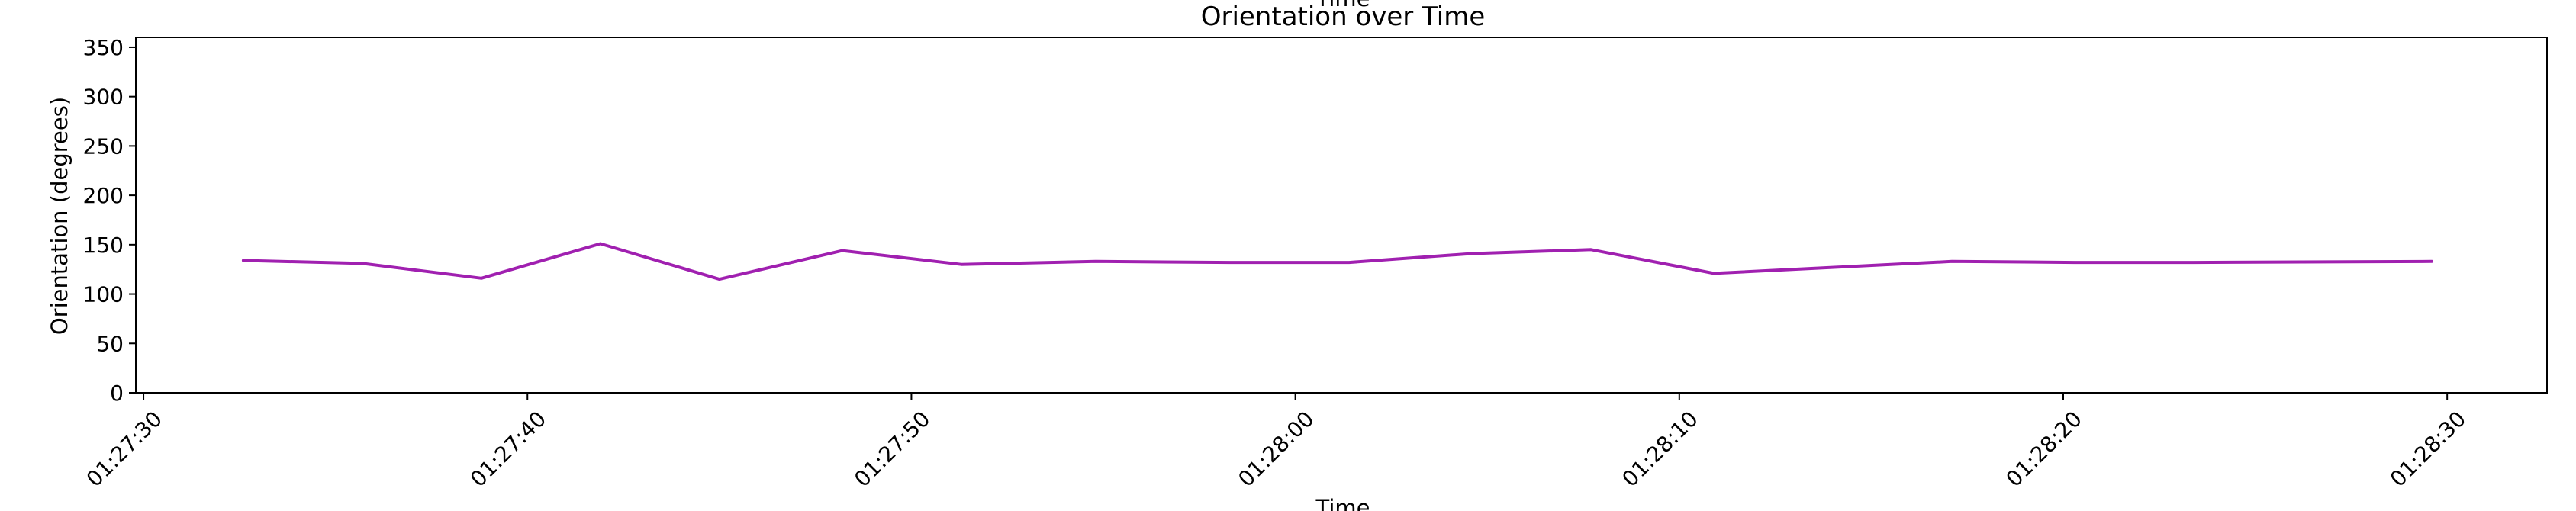  I want to click on x-tick-label: 01:28:20, so click(2044, 450).